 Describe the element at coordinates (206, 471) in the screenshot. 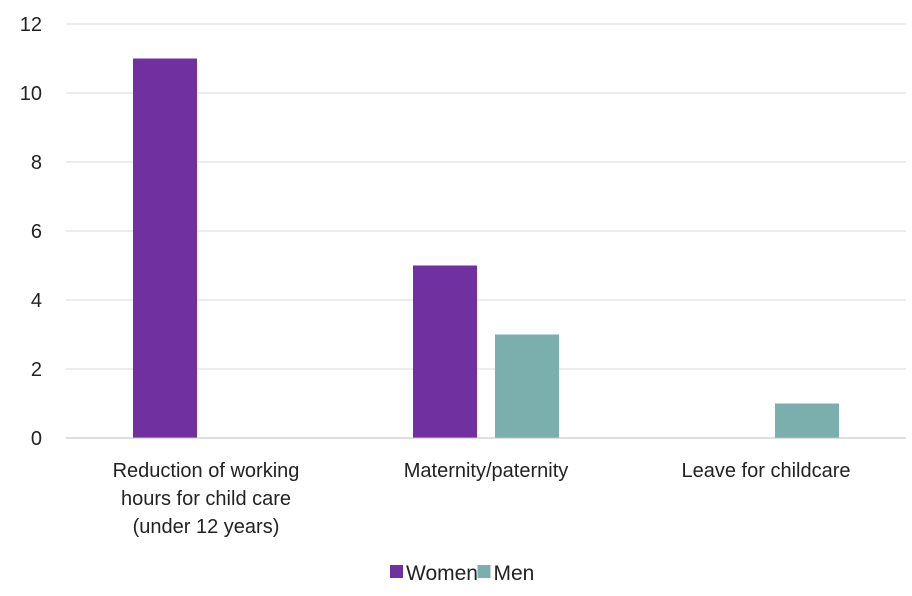

I see `x-category-label-line: Reduction of working` at that location.